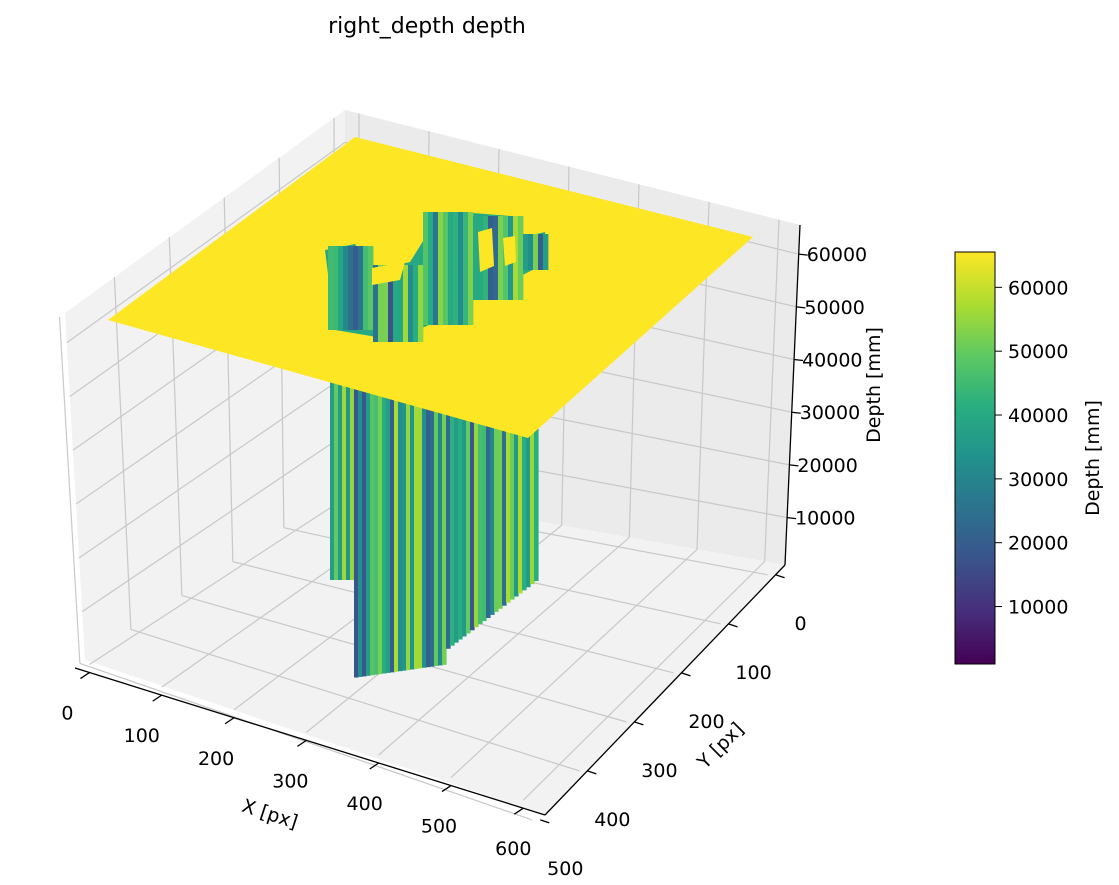  I want to click on colorbar-gradient, so click(975, 458).